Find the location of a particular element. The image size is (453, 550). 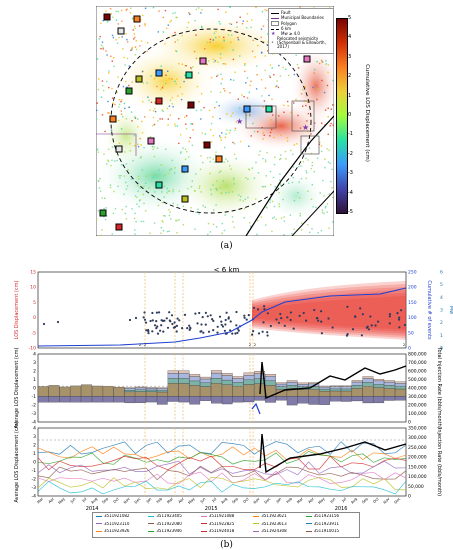

well-legend-label: 3511924308 is located at coordinates (274, 531).